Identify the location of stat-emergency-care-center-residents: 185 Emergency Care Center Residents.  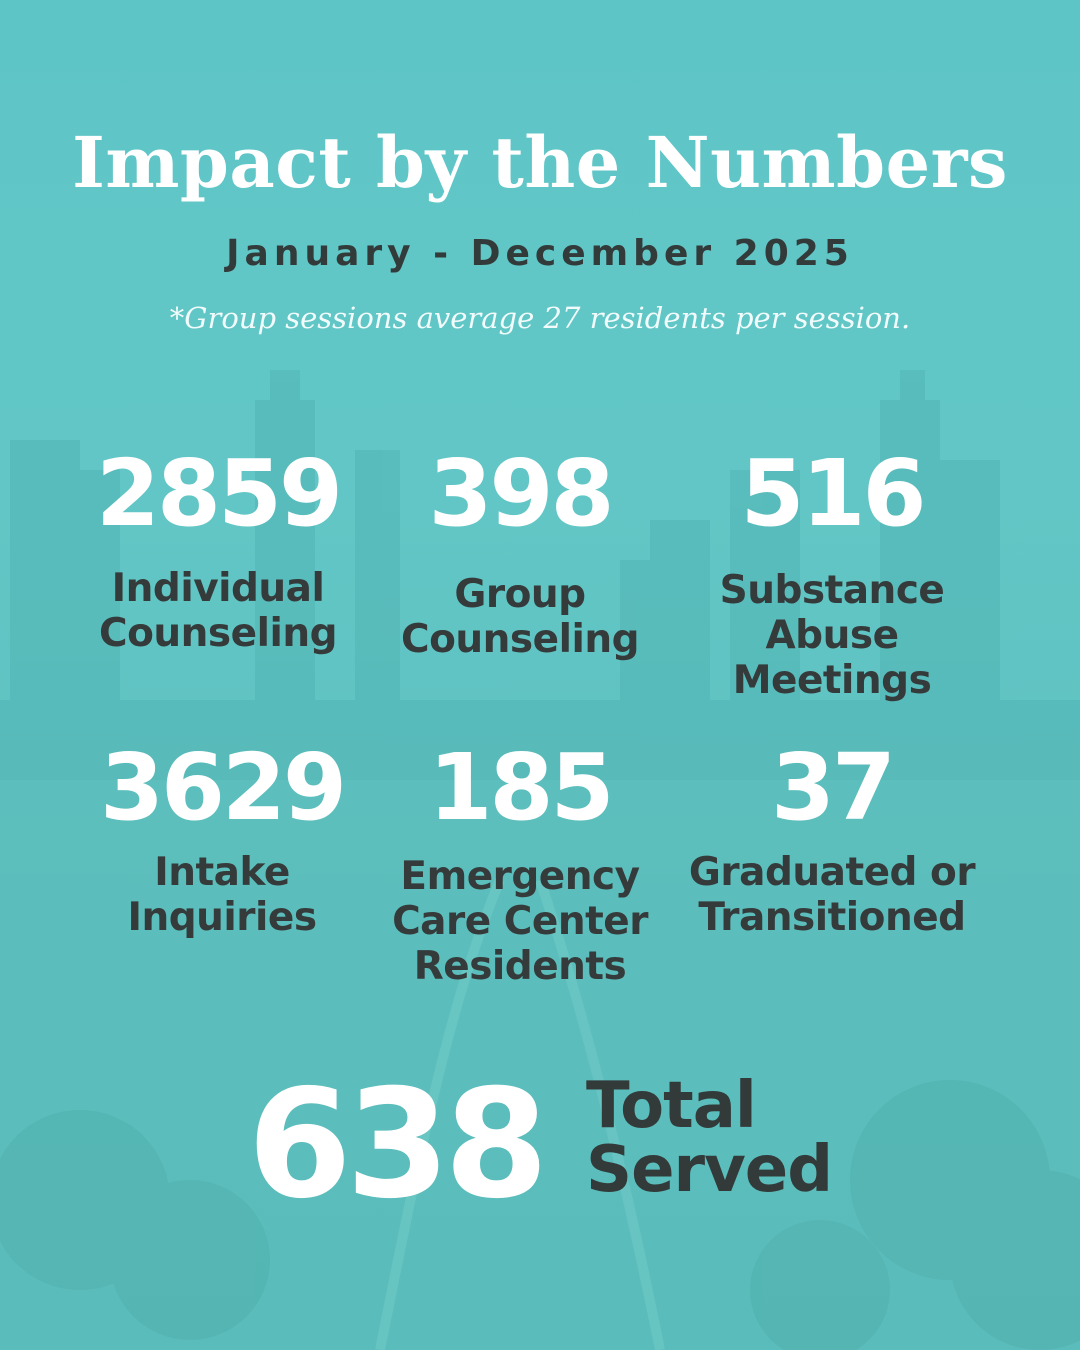
(520, 862).